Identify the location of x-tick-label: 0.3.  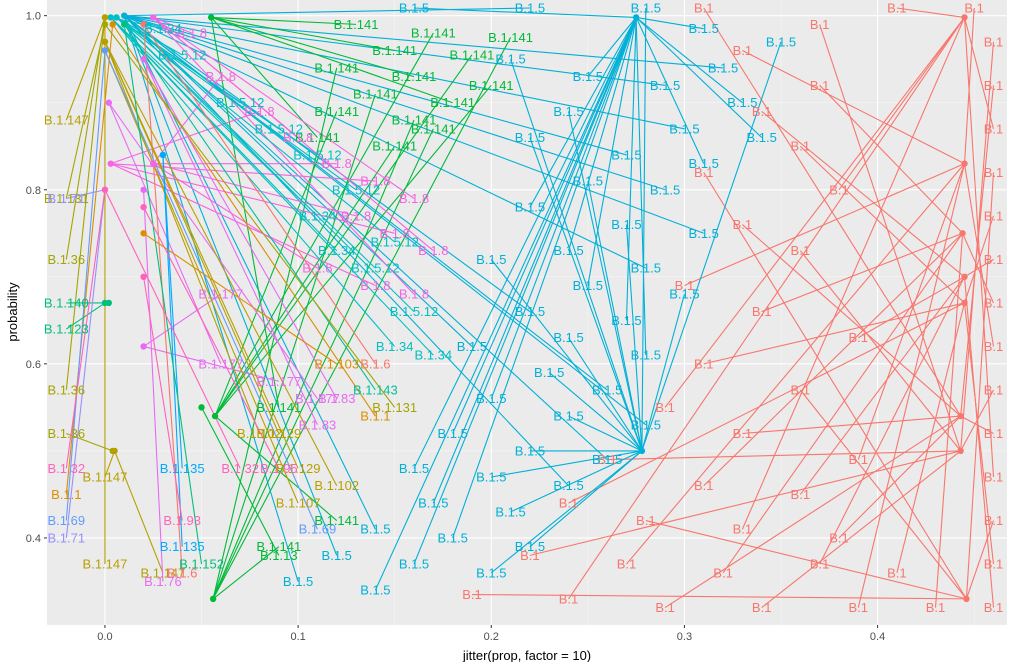
(684, 637).